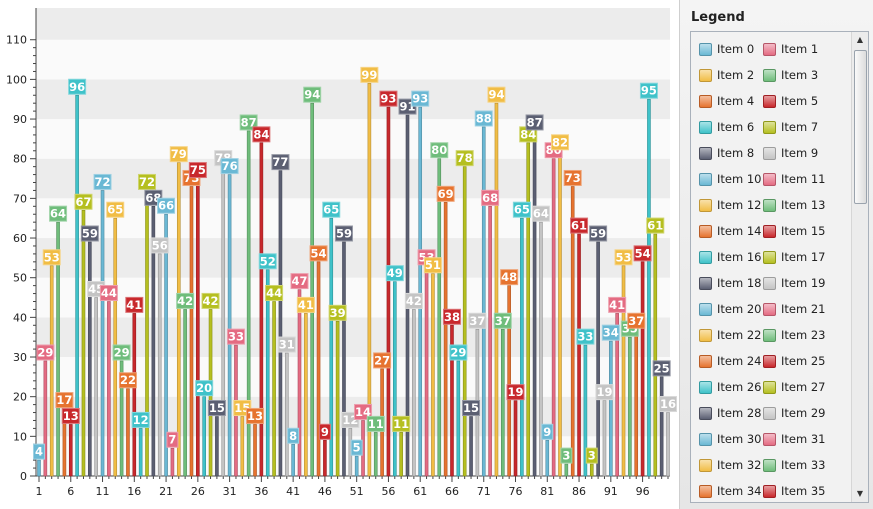 The width and height of the screenshot is (873, 509). I want to click on legend-item: Item 1, so click(788, 49).